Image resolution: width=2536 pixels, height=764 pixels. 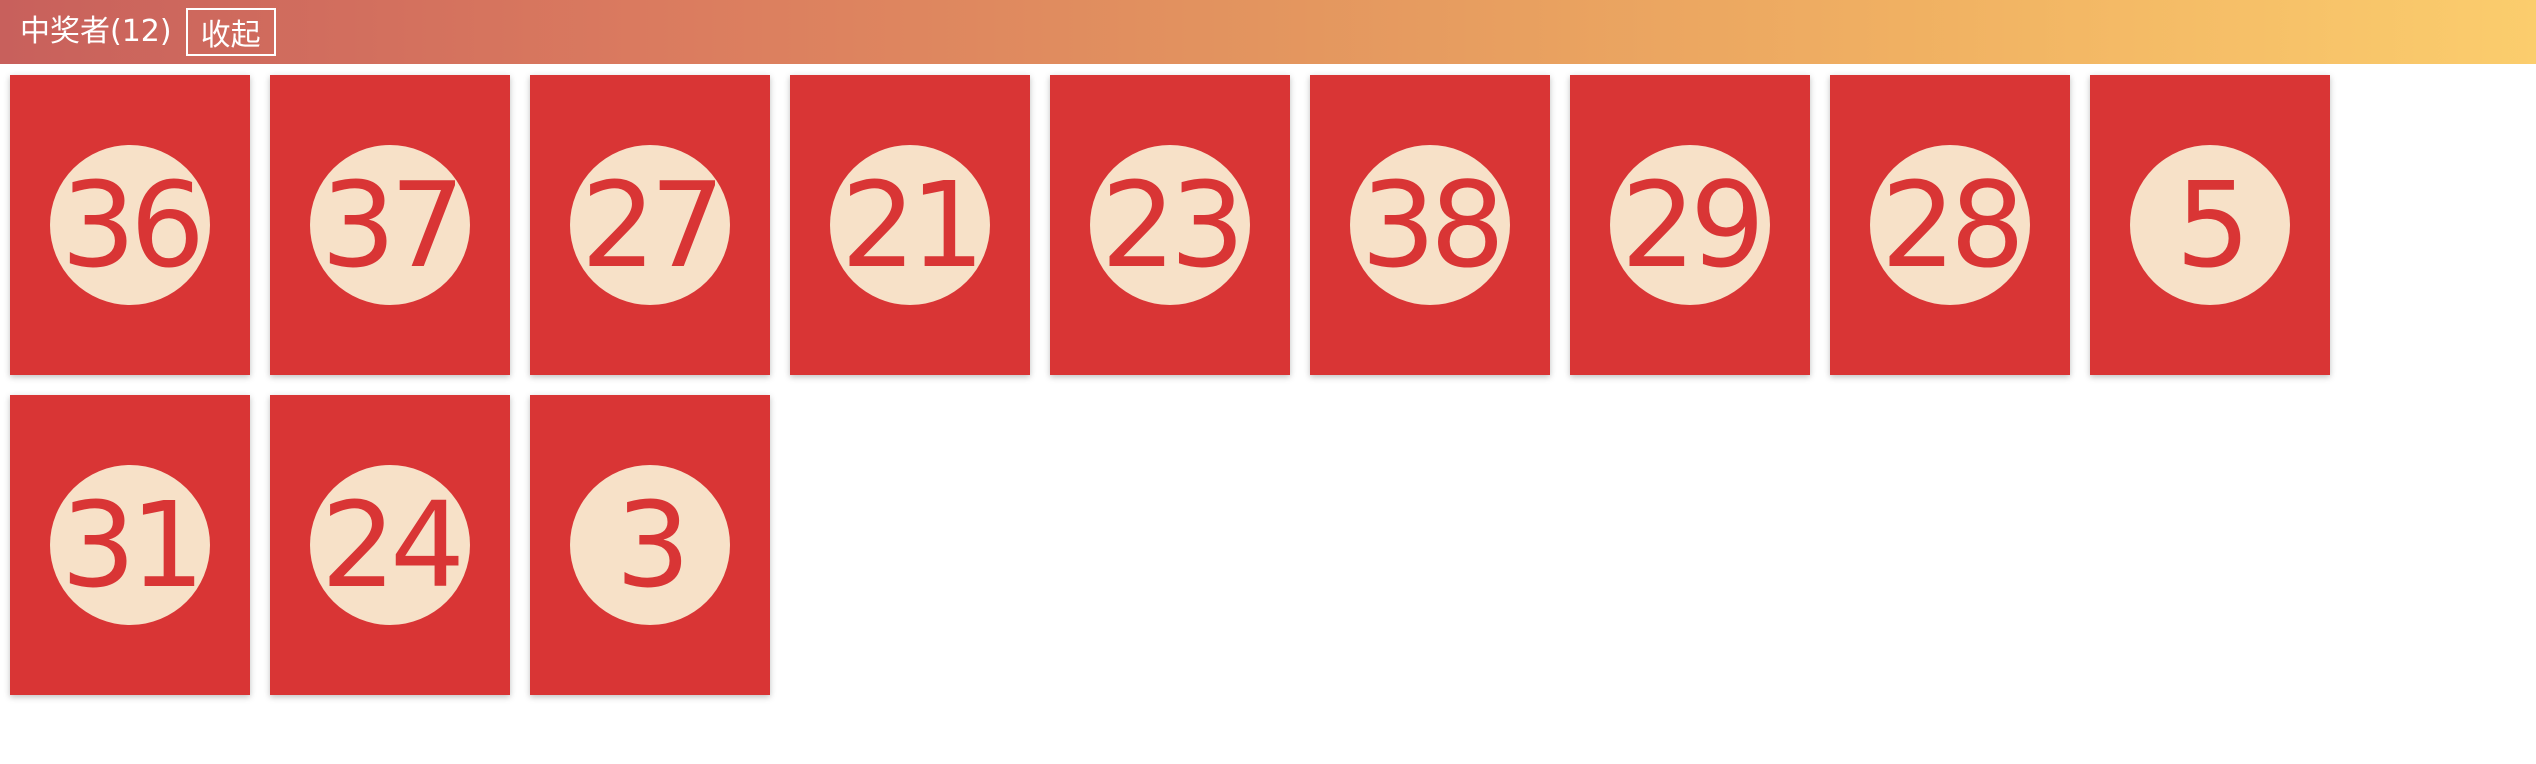 I want to click on winner-card: 5, so click(x=2210, y=225).